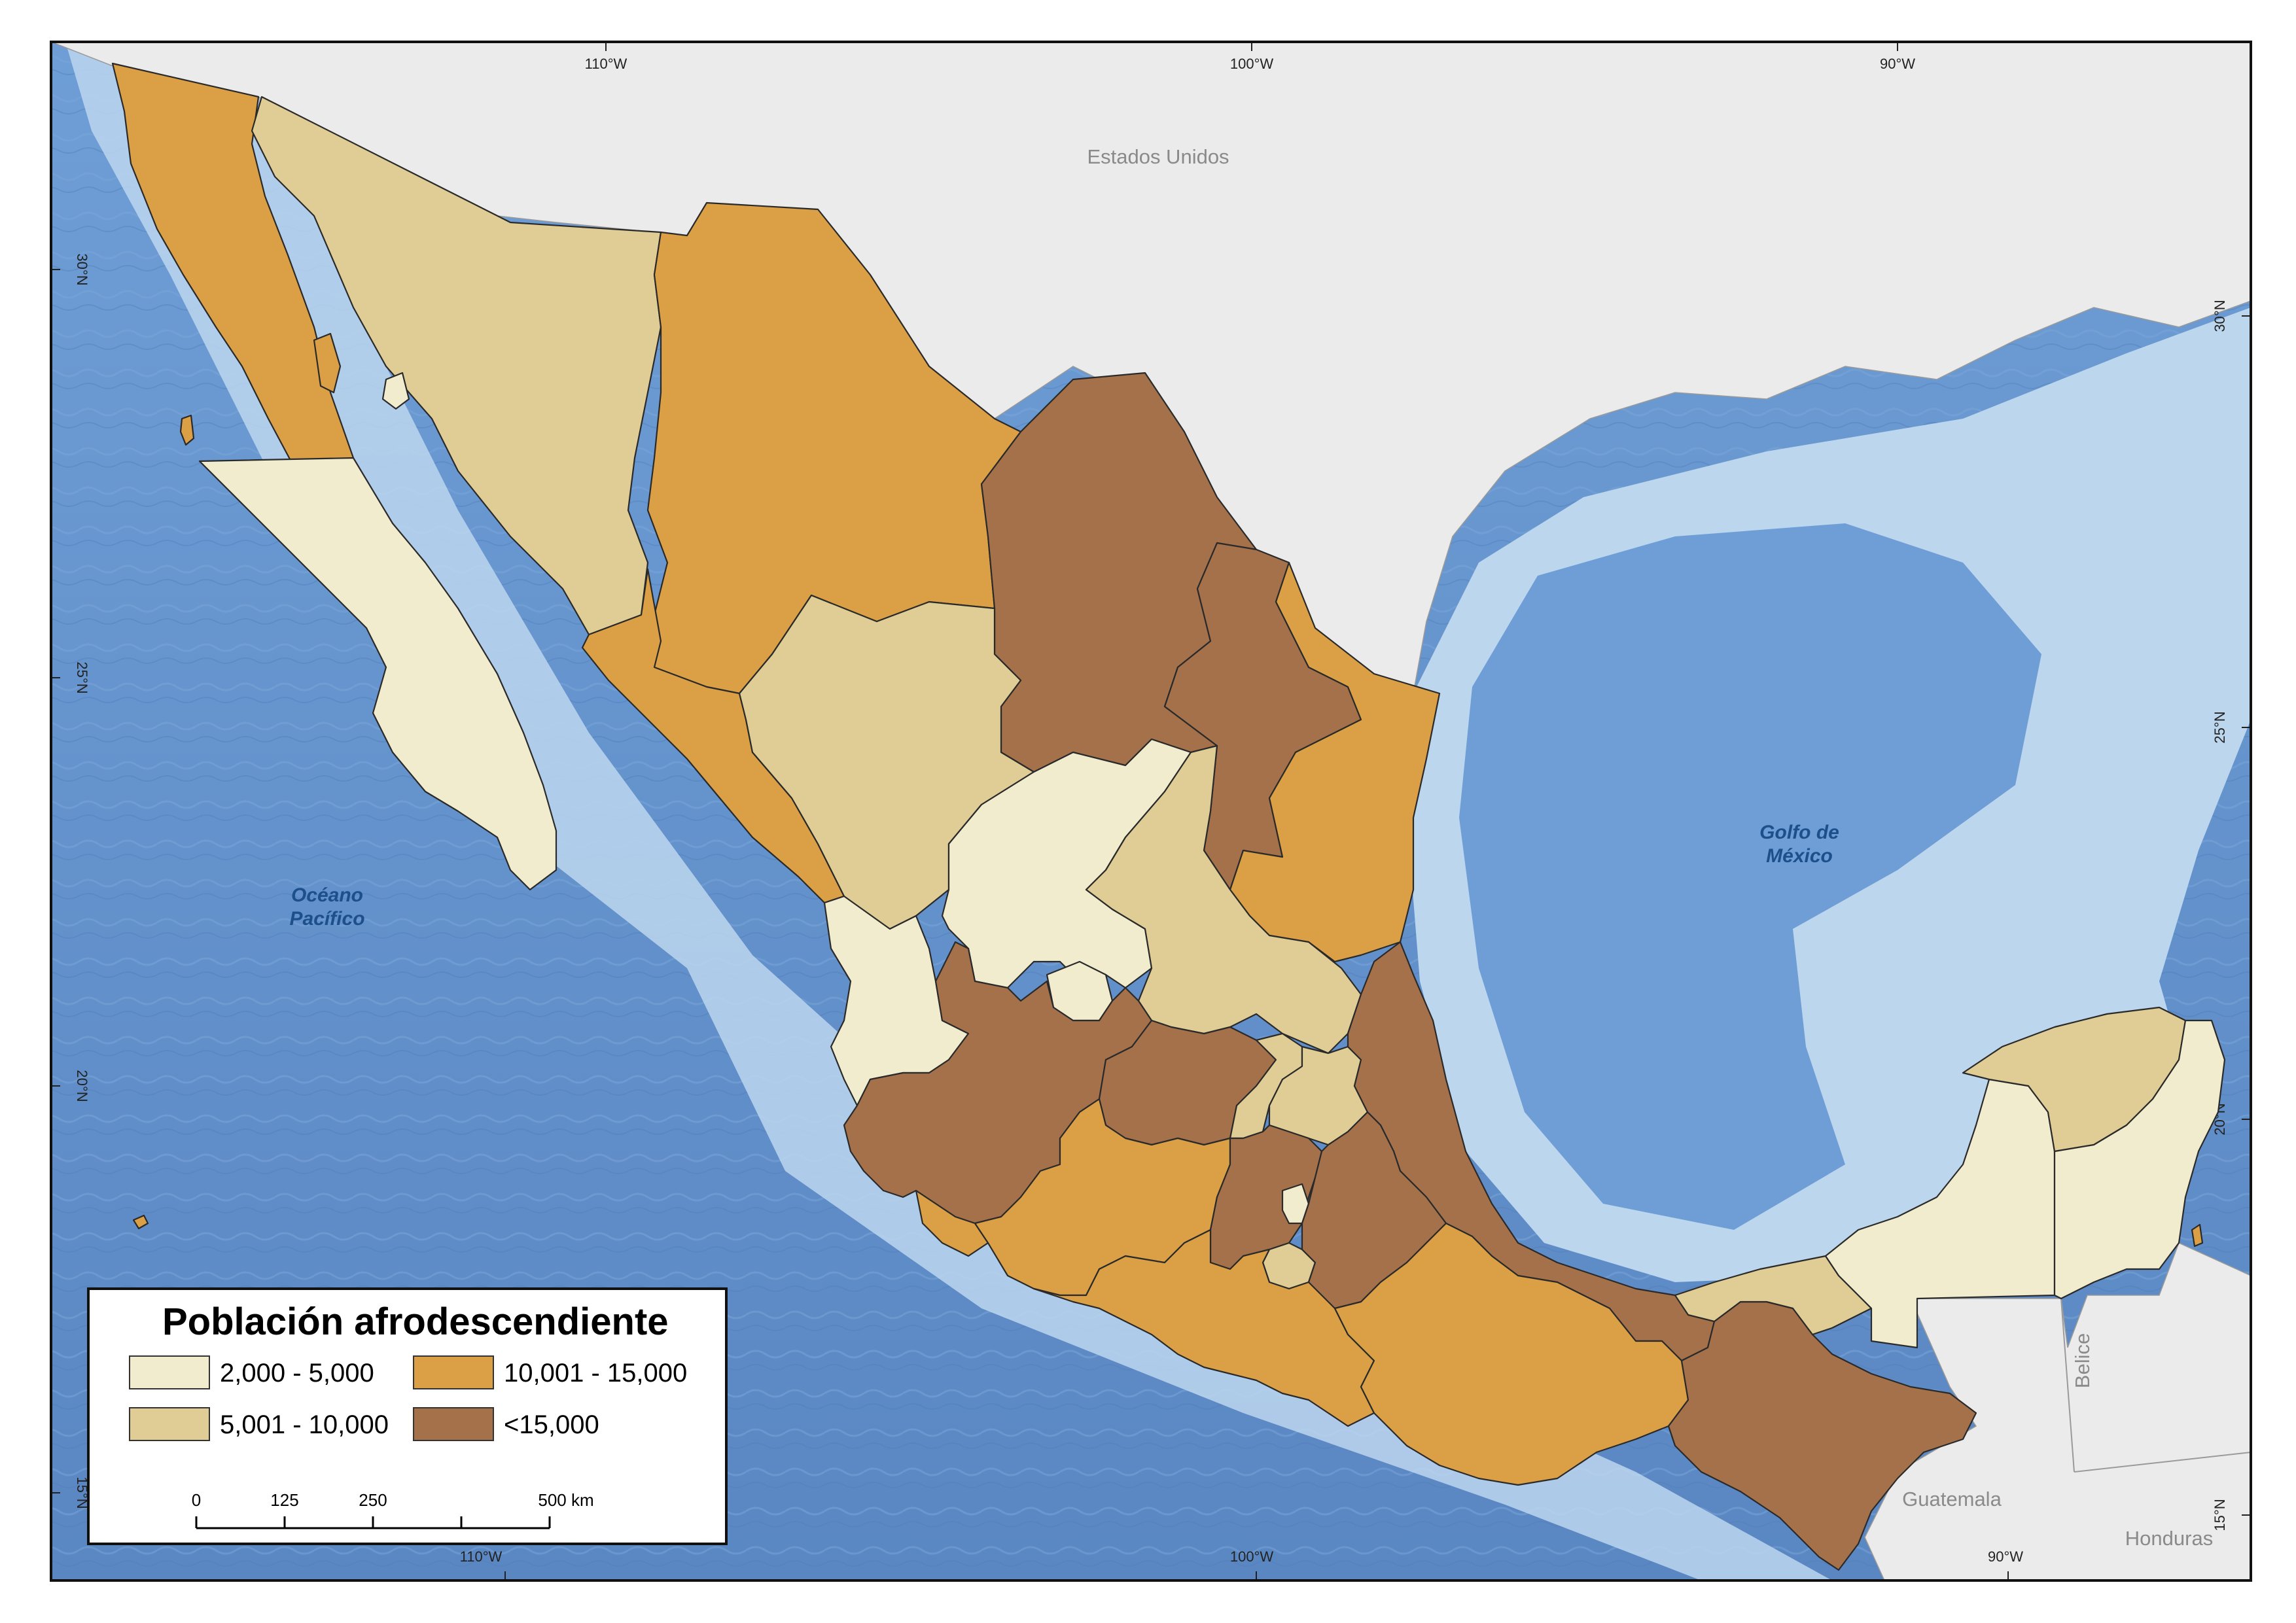 The image size is (2296, 1623). I want to click on state-quintana-roo, so click(2139, 1159).